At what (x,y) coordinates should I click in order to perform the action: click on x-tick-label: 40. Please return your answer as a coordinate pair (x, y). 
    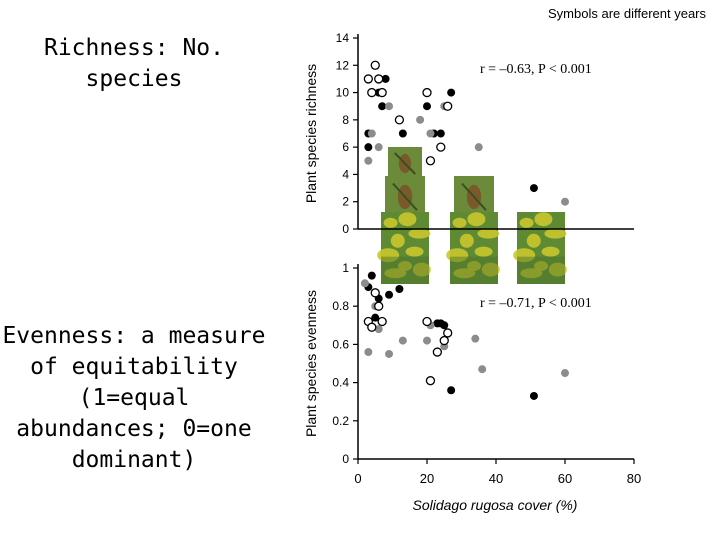
    Looking at the image, I should click on (496, 478).